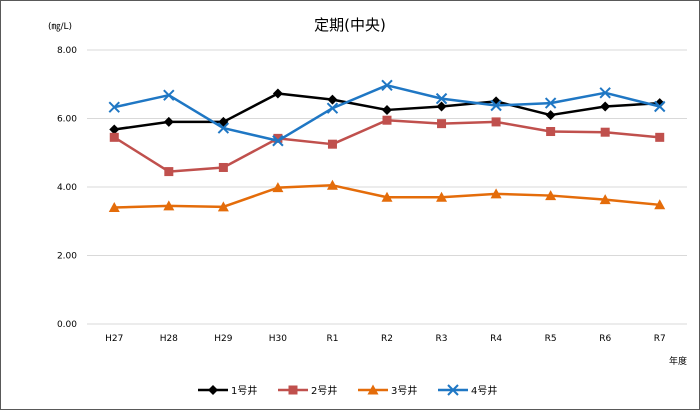 The width and height of the screenshot is (700, 410). I want to click on x-tick-label: R1, so click(332, 339).